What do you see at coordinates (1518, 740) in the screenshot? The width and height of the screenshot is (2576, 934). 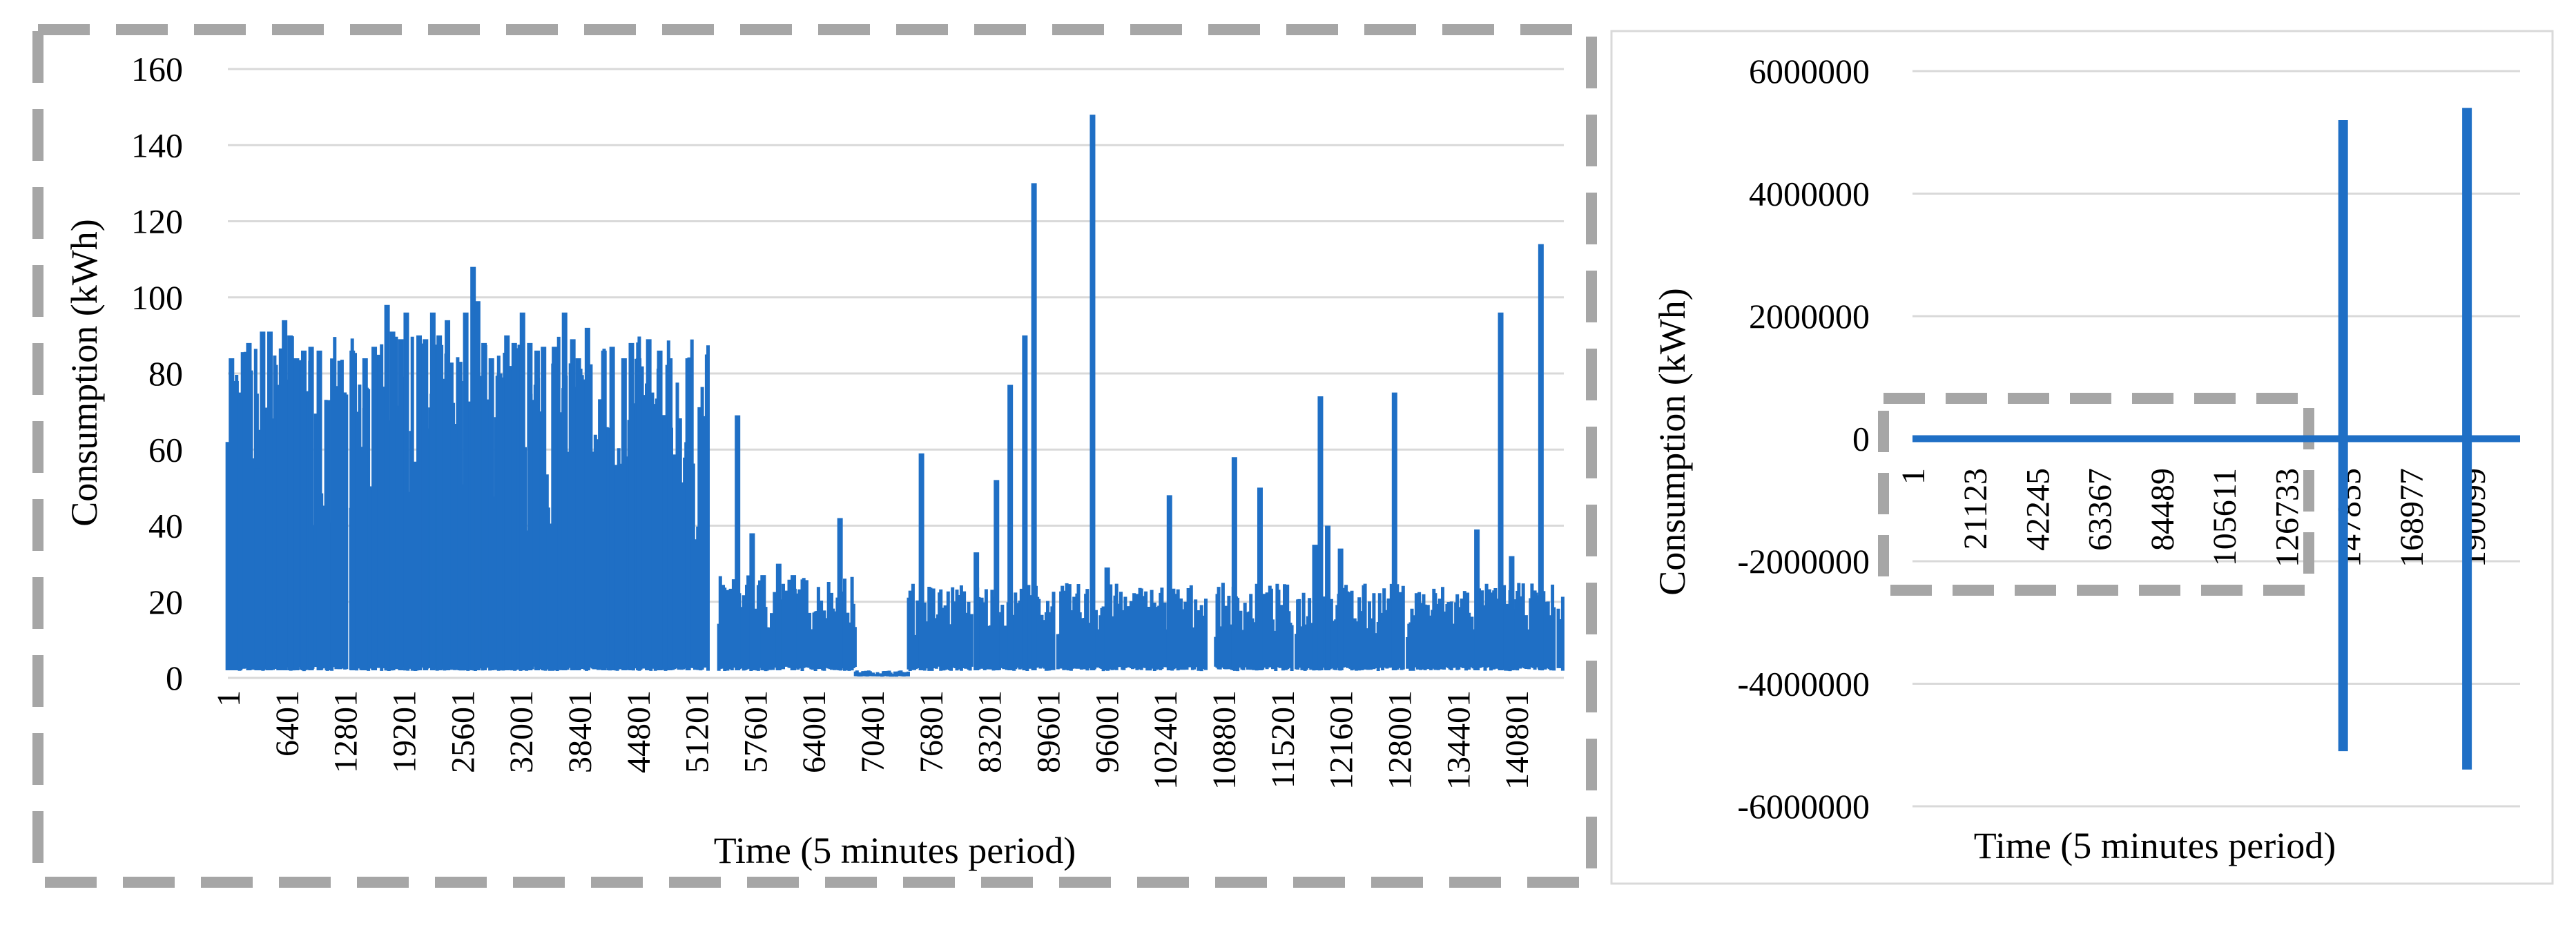 I see `left-x-tick: 140801` at bounding box center [1518, 740].